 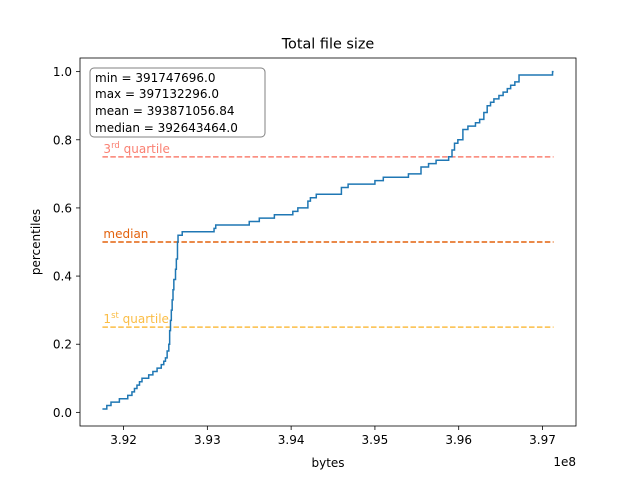 I want to click on y-tick-label: 0.0, so click(x=62, y=413).